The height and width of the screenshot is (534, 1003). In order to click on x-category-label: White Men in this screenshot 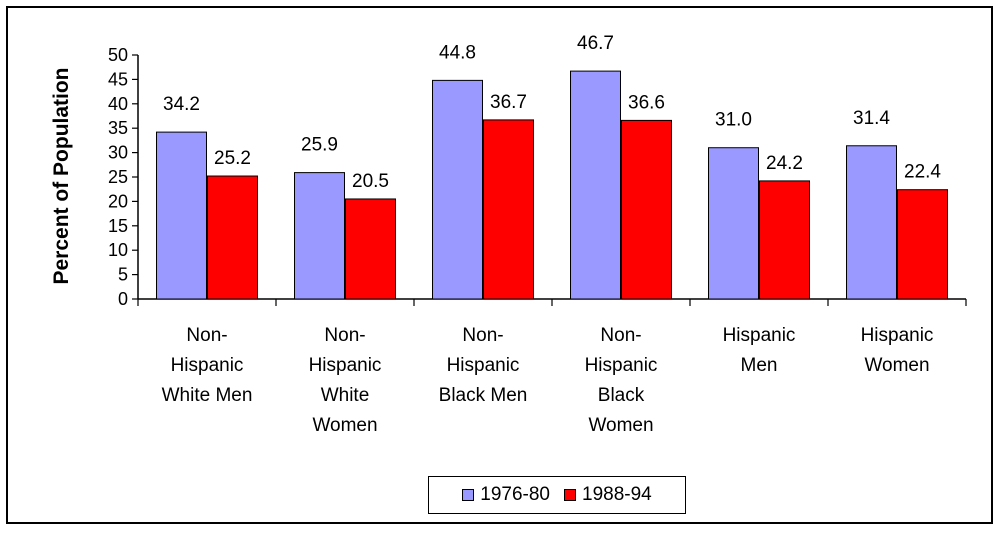, I will do `click(207, 395)`.